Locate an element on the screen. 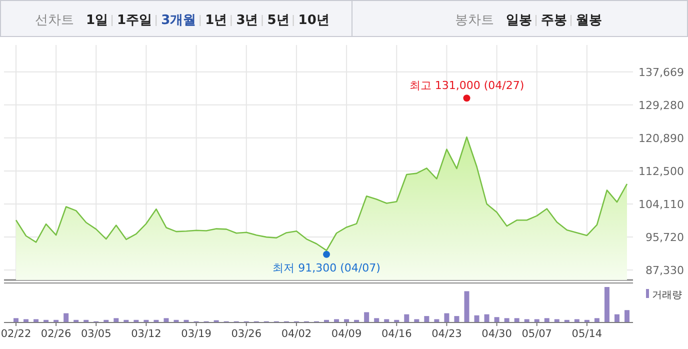 Image resolution: width=688 pixels, height=349 pixels. x-tick-label: 03/05 is located at coordinates (96, 334).